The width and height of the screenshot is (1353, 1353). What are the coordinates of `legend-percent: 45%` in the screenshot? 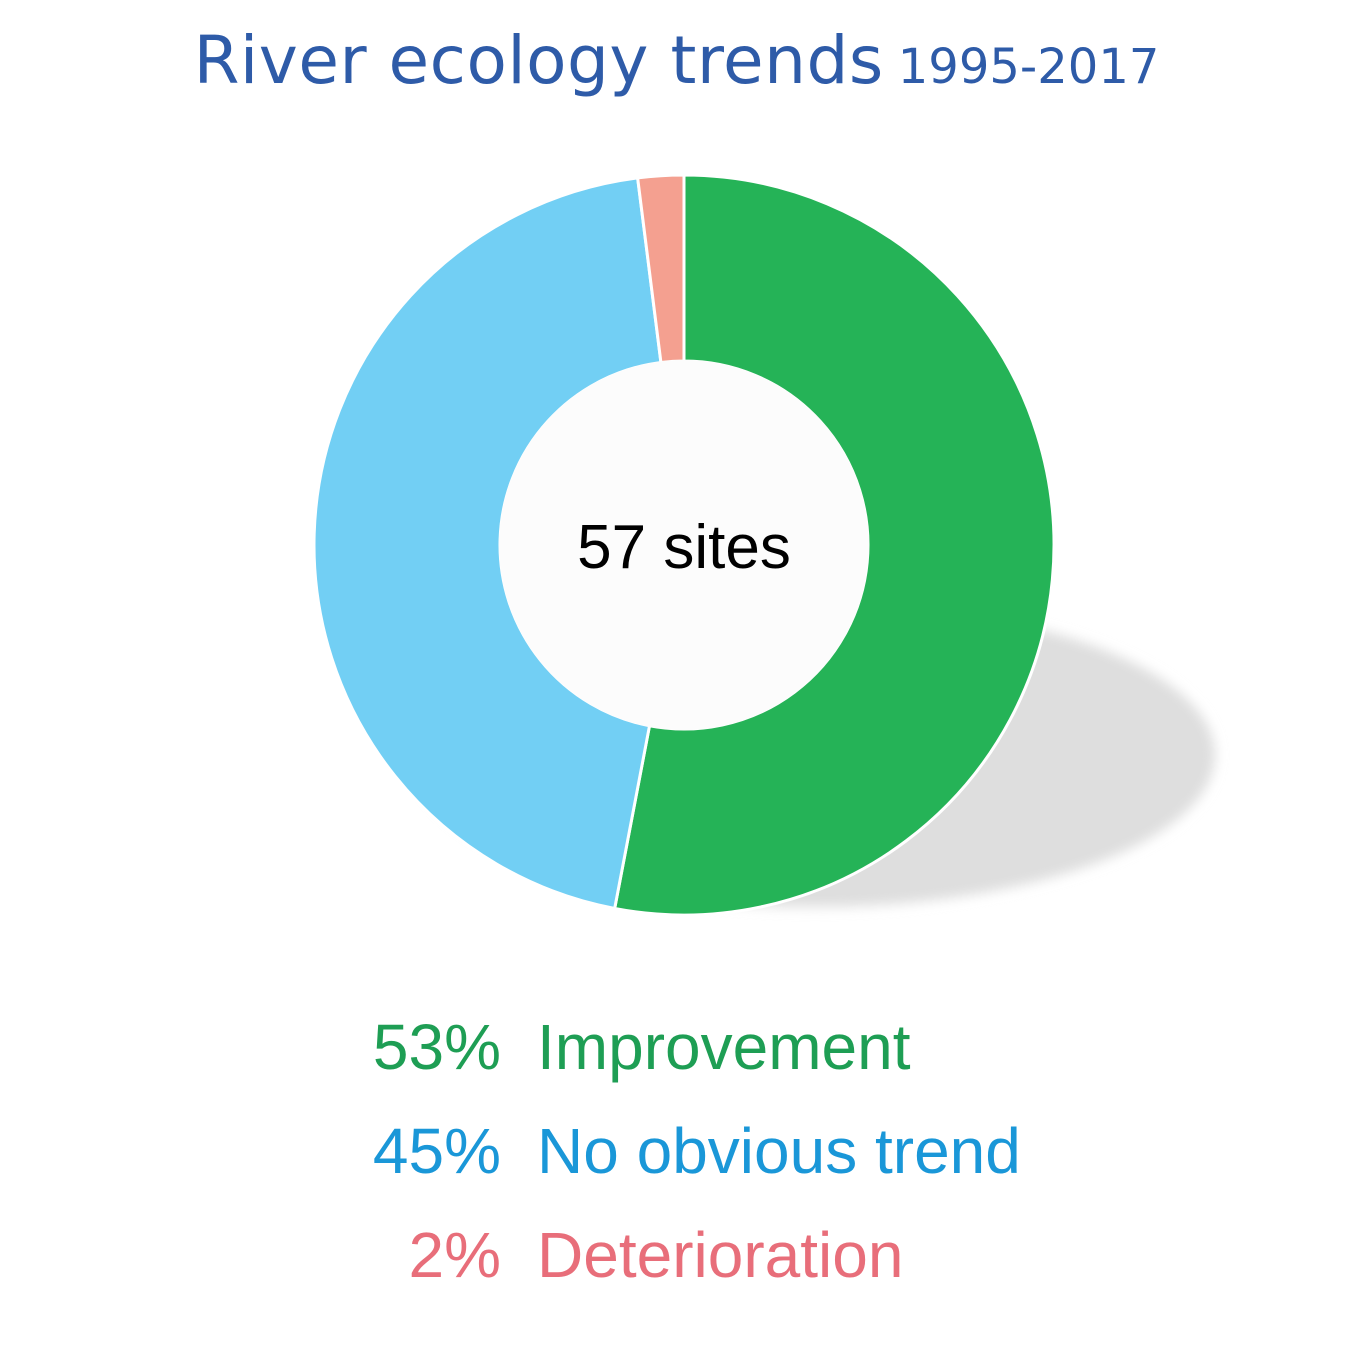 It's located at (436, 1151).